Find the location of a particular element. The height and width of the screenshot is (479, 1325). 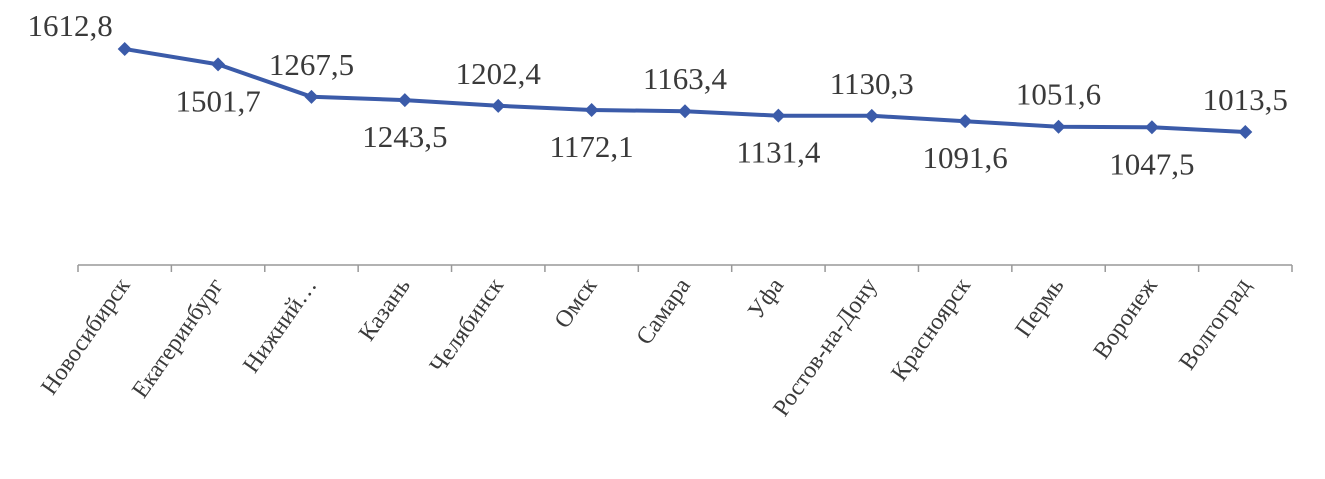

data-label: 1047,5 is located at coordinates (1151, 163).